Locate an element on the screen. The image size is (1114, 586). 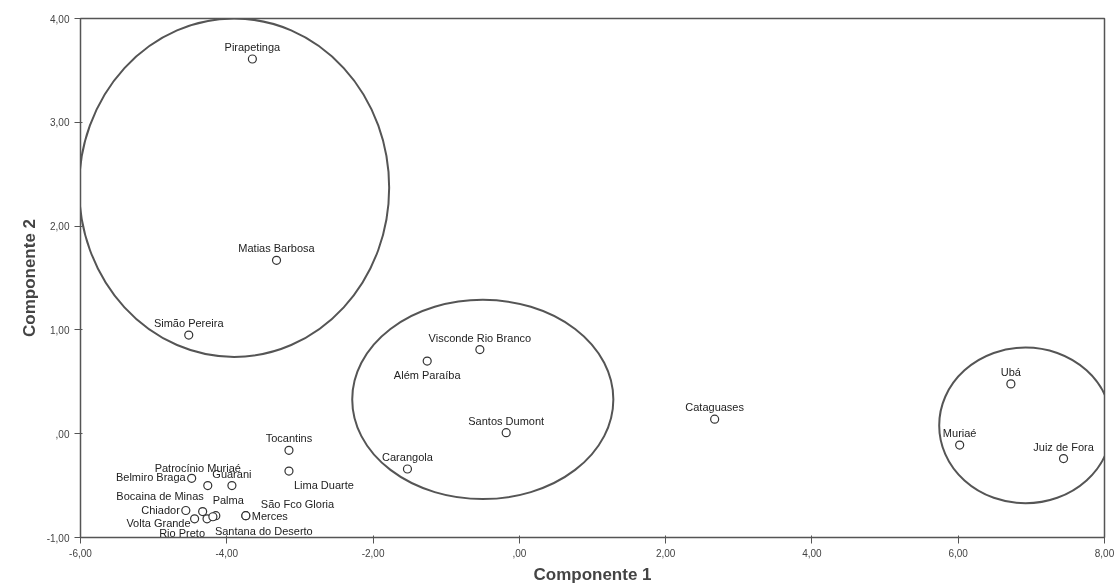
data-label: Merces is located at coordinates (270, 515).